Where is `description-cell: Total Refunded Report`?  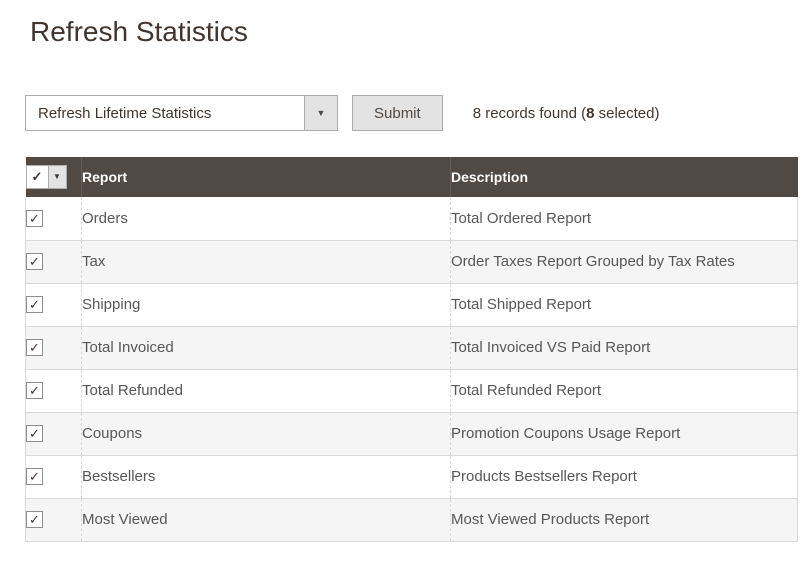 description-cell: Total Refunded Report is located at coordinates (624, 391).